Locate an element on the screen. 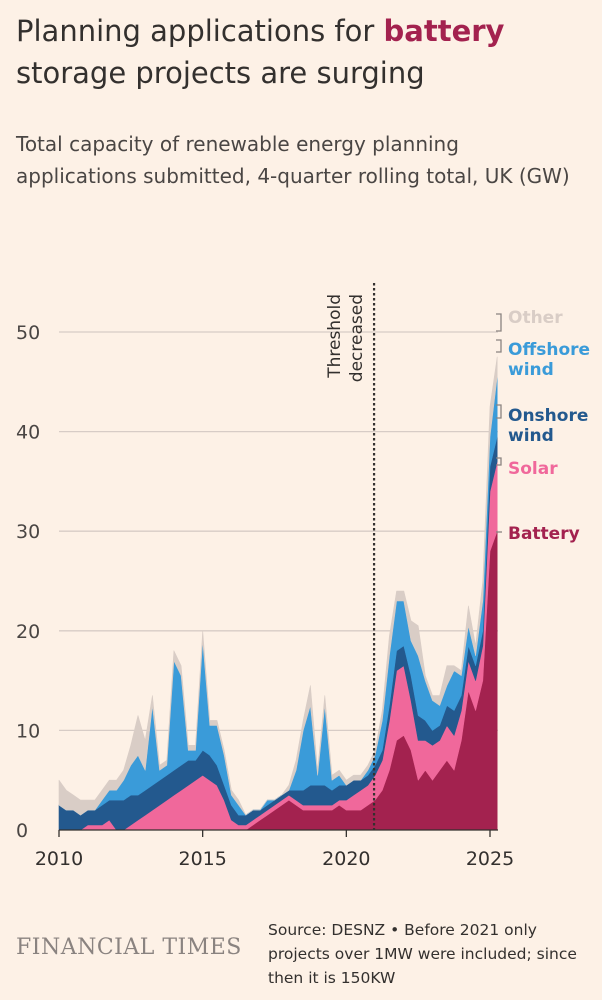 The width and height of the screenshot is (602, 1000). y-tick-label-20: 20 is located at coordinates (28, 632).